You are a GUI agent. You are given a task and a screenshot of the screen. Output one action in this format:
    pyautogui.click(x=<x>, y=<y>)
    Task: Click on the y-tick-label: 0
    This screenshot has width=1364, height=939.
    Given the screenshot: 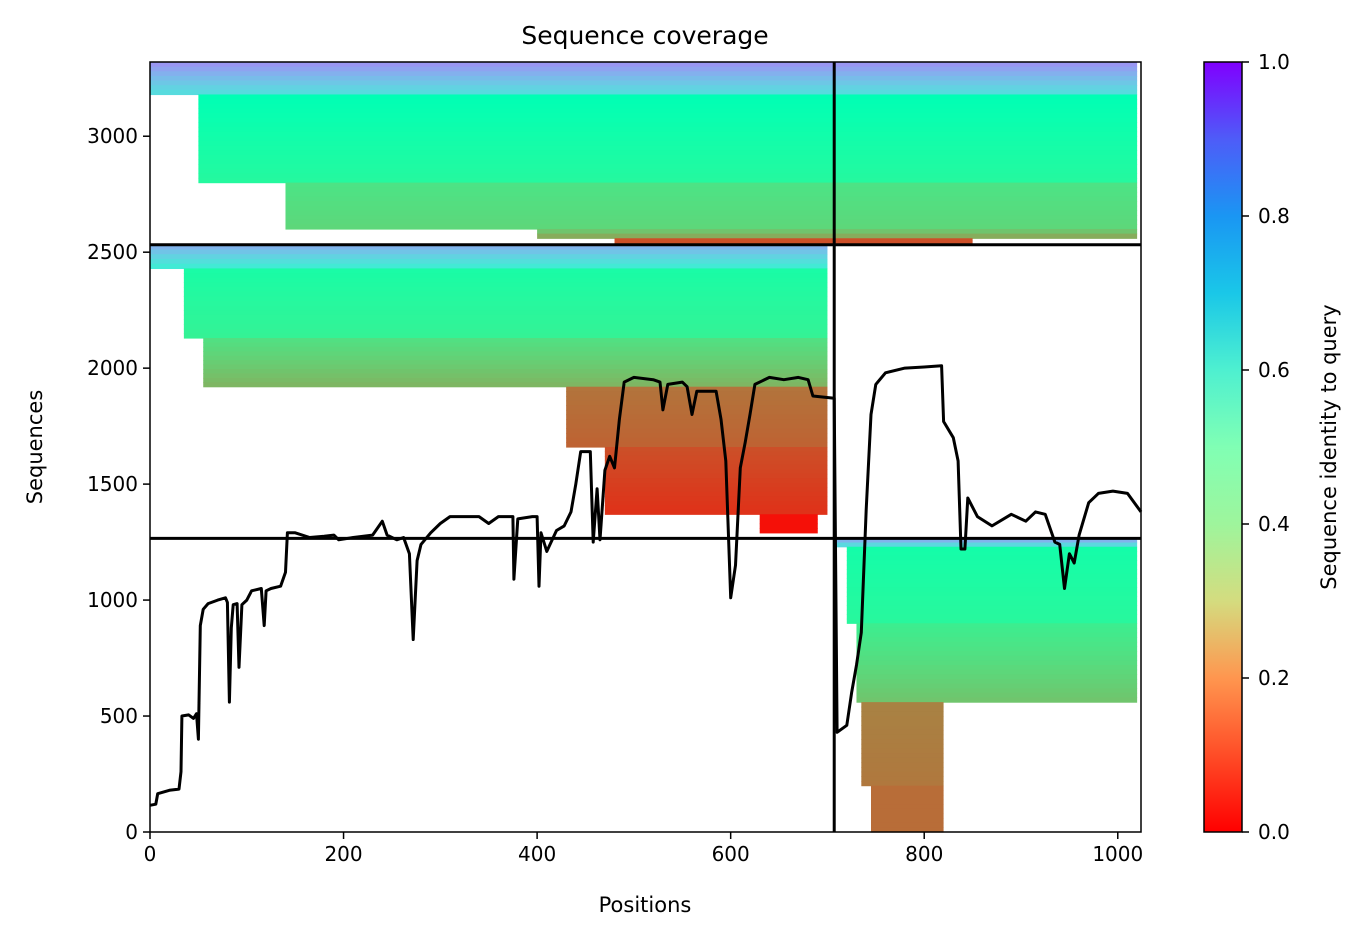 What is the action you would take?
    pyautogui.click(x=131, y=832)
    